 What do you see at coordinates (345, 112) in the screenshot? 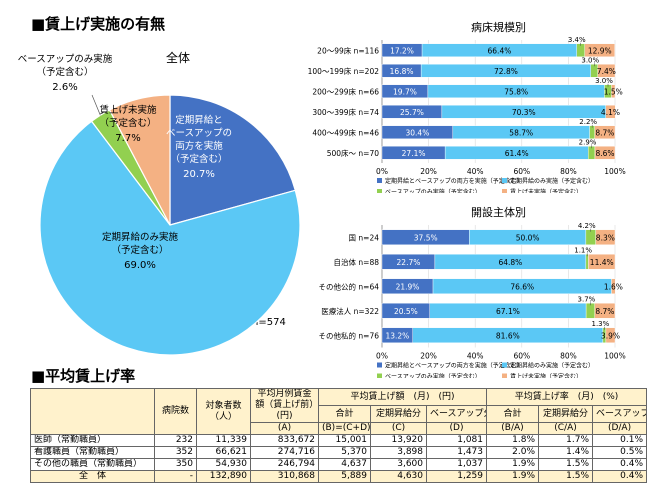
I see `category-label: 300～399床 n=74` at bounding box center [345, 112].